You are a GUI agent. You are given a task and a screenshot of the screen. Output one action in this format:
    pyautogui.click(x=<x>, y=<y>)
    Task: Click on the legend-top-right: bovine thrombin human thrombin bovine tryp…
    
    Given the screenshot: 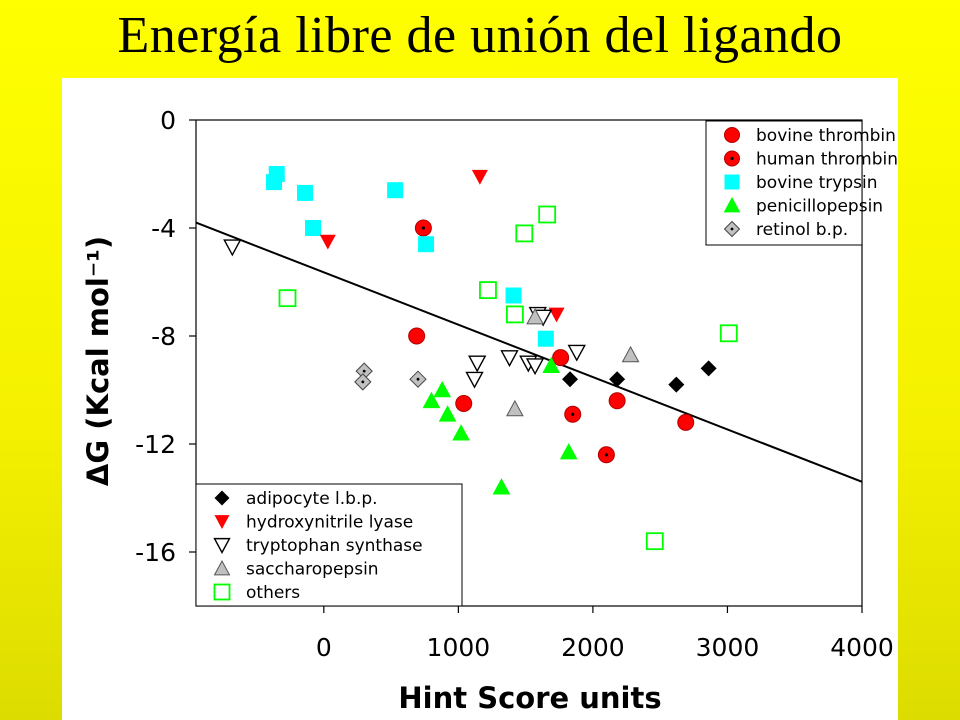 What is the action you would take?
    pyautogui.click(x=801, y=183)
    